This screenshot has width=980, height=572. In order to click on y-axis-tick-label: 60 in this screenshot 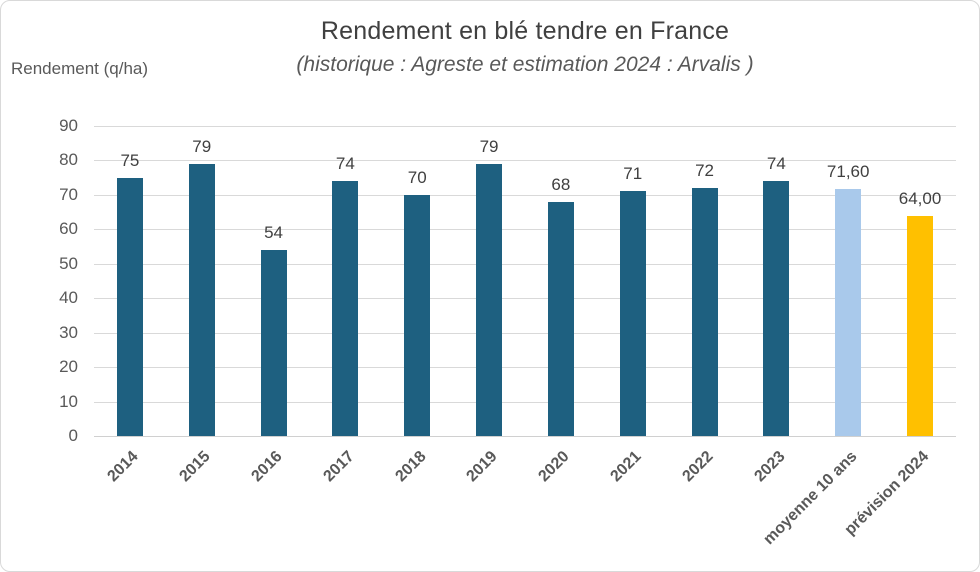, I will do `click(68, 229)`.